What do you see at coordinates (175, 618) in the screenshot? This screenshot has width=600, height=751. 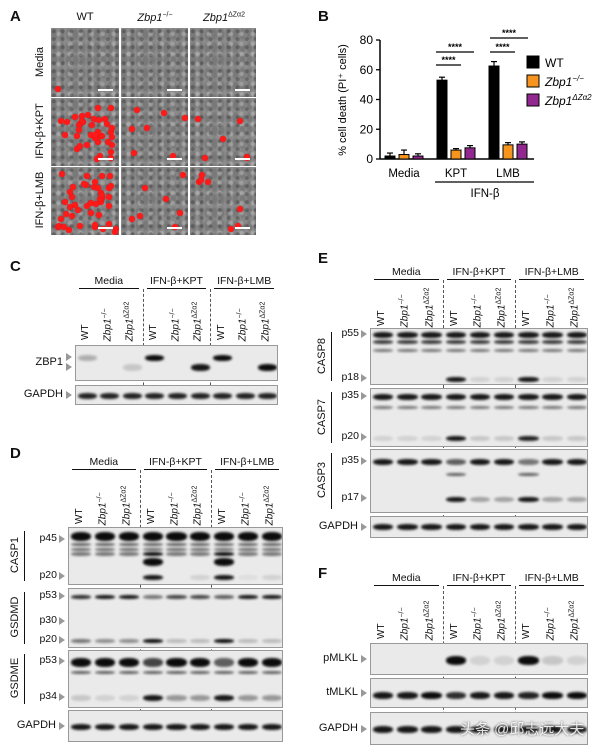 I see `blot-gsdmd` at bounding box center [175, 618].